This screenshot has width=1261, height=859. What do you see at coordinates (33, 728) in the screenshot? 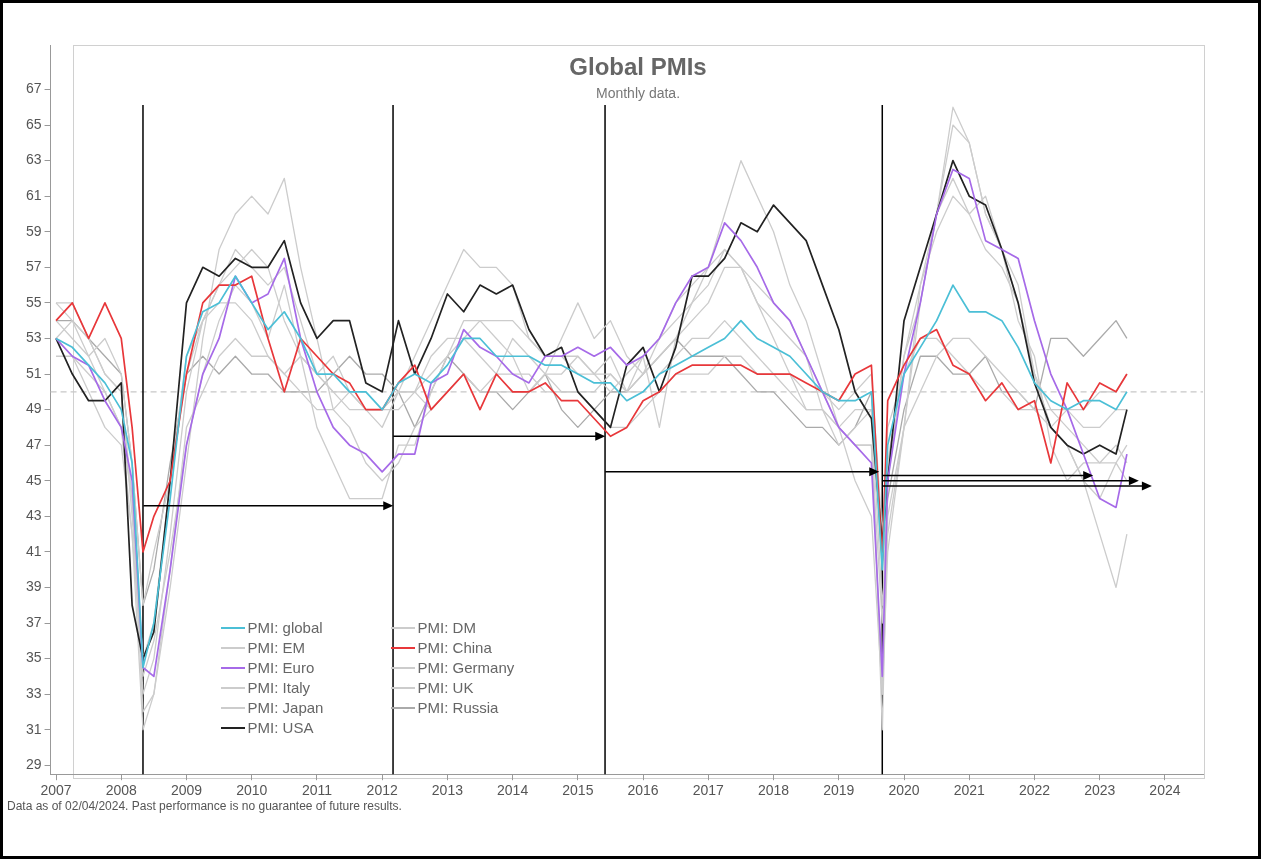
I see `y-tick-label: 31` at bounding box center [33, 728].